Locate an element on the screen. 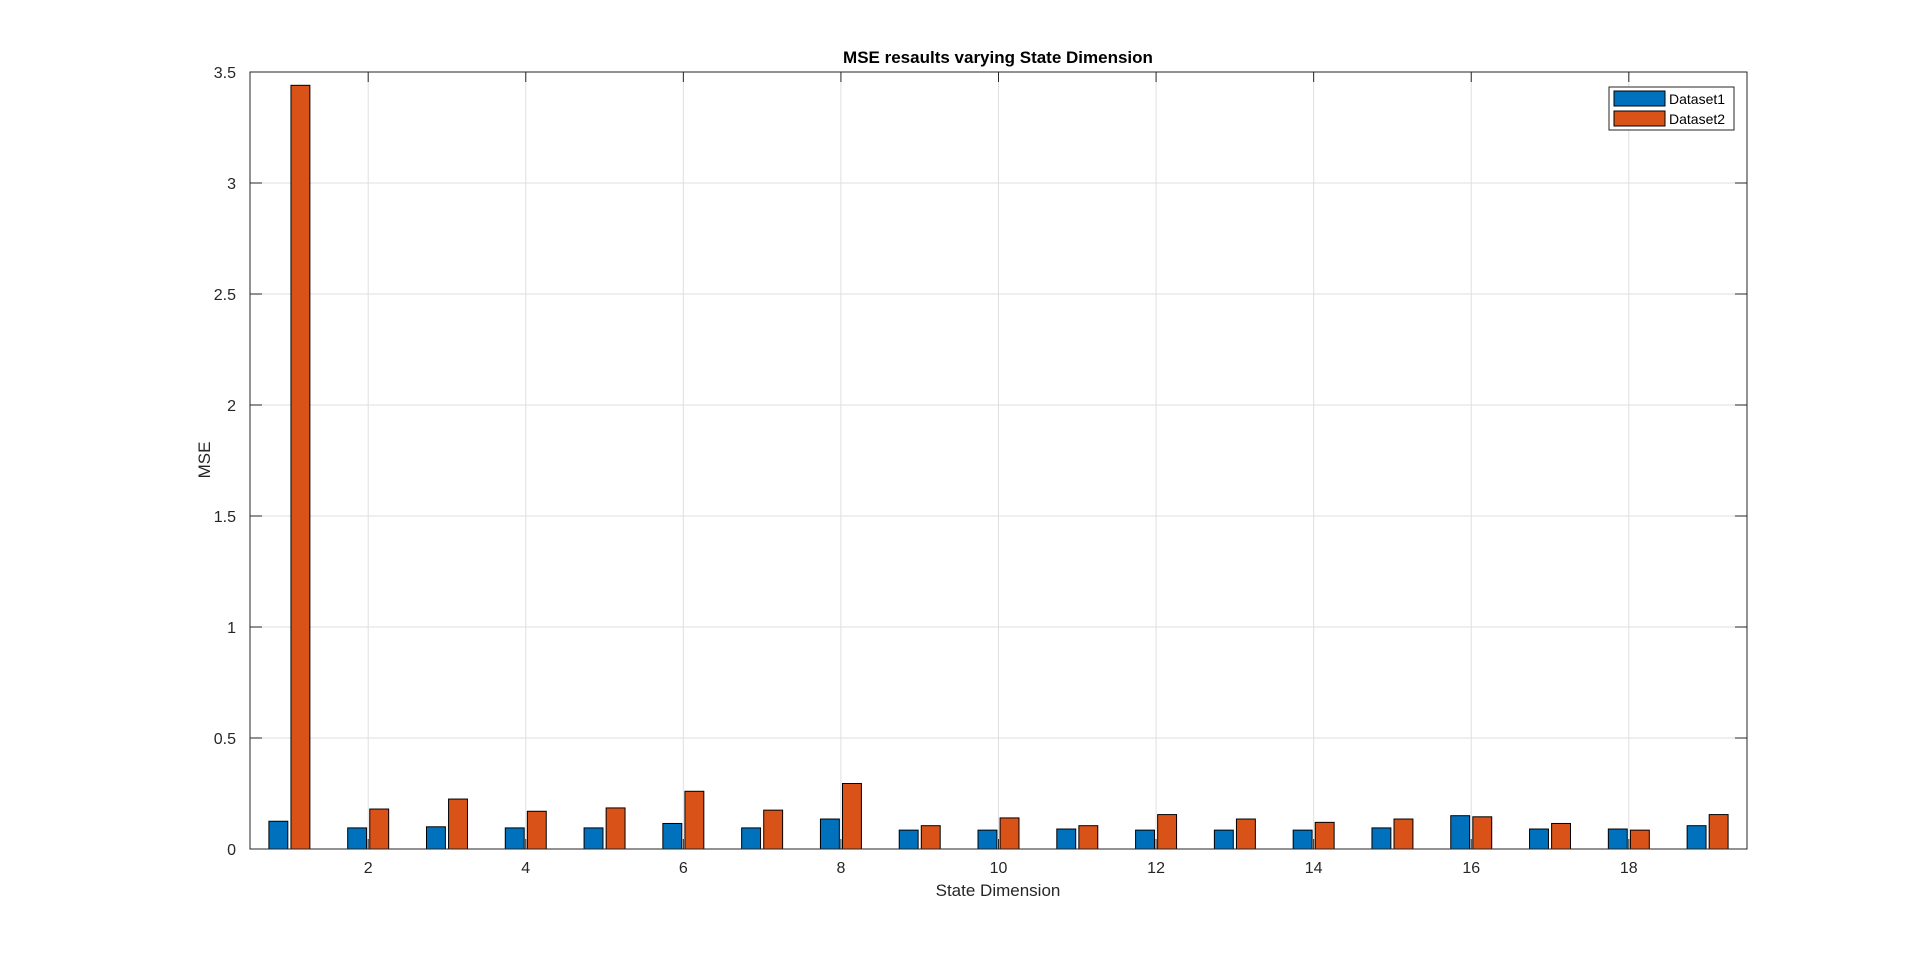 This screenshot has width=1920, height=953. x-tick-label: 6 is located at coordinates (683, 868).